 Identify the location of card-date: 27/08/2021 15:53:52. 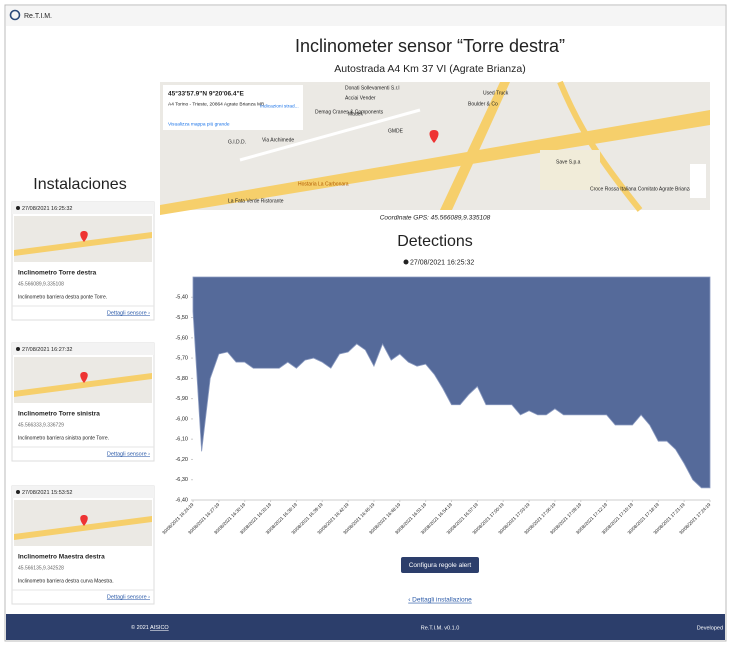
(47, 493).